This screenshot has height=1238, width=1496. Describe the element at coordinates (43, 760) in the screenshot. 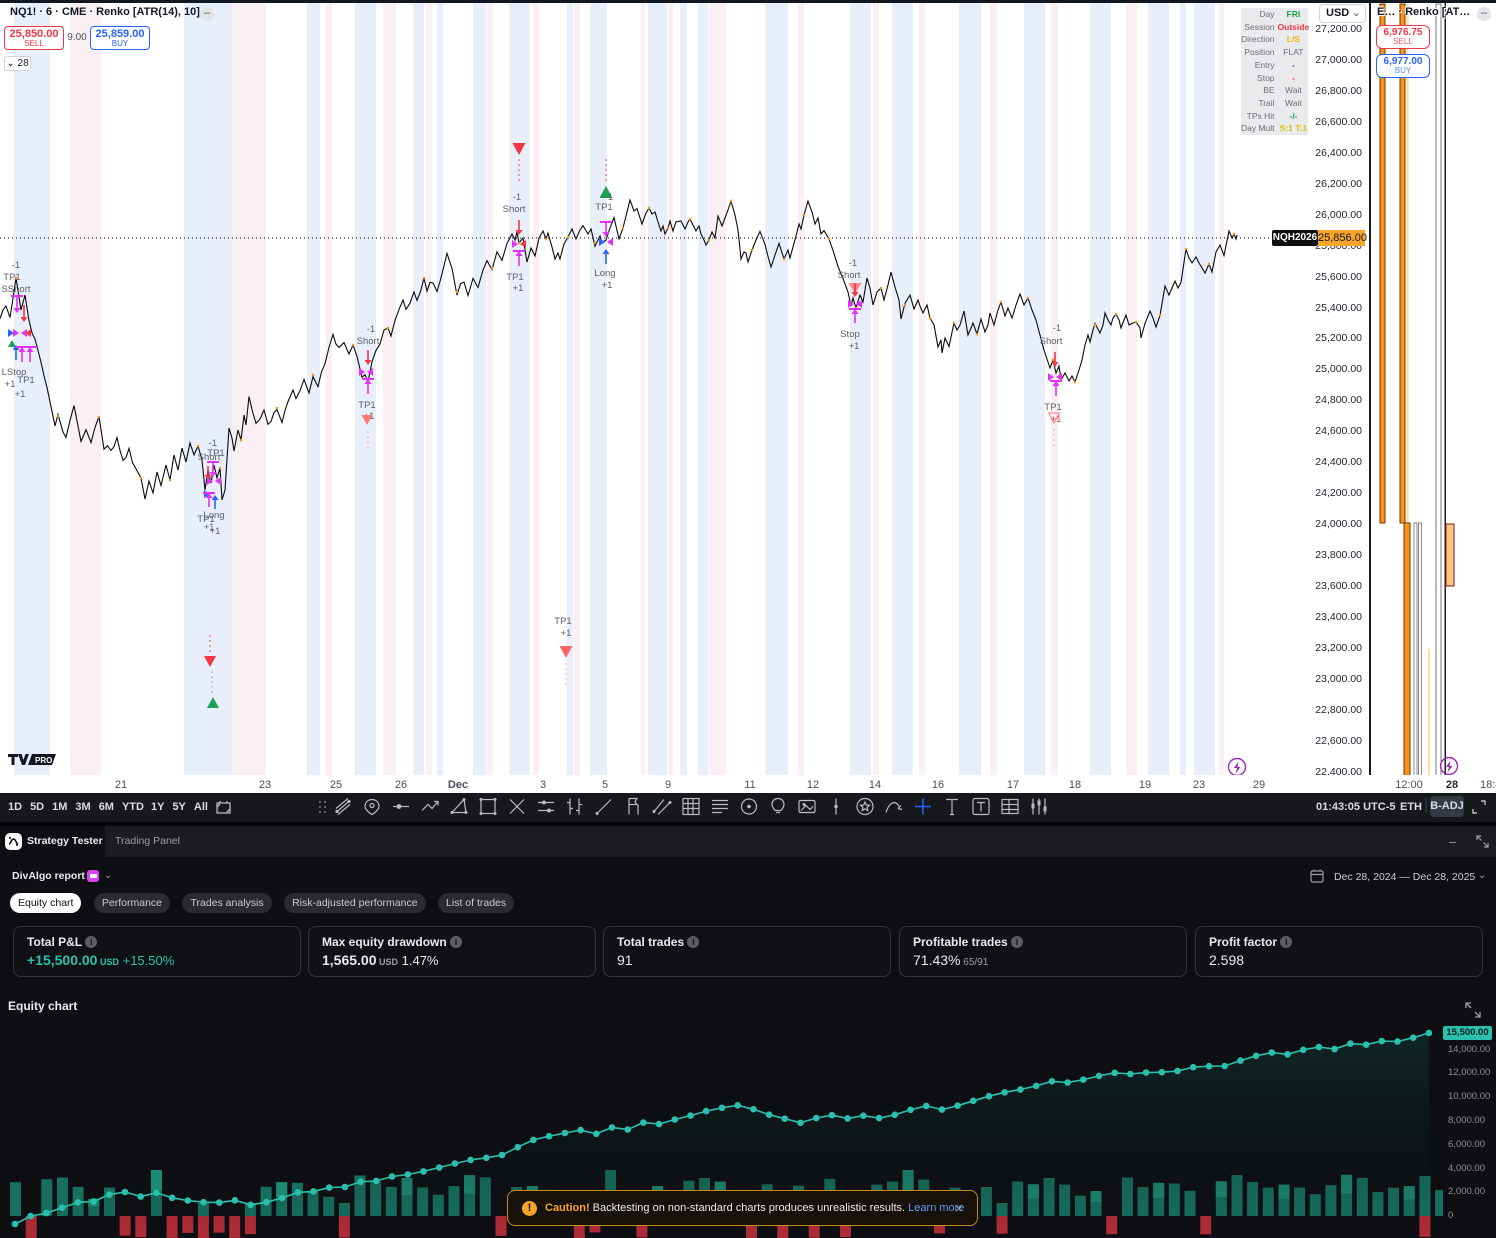

I see `svg-text: PRO` at that location.